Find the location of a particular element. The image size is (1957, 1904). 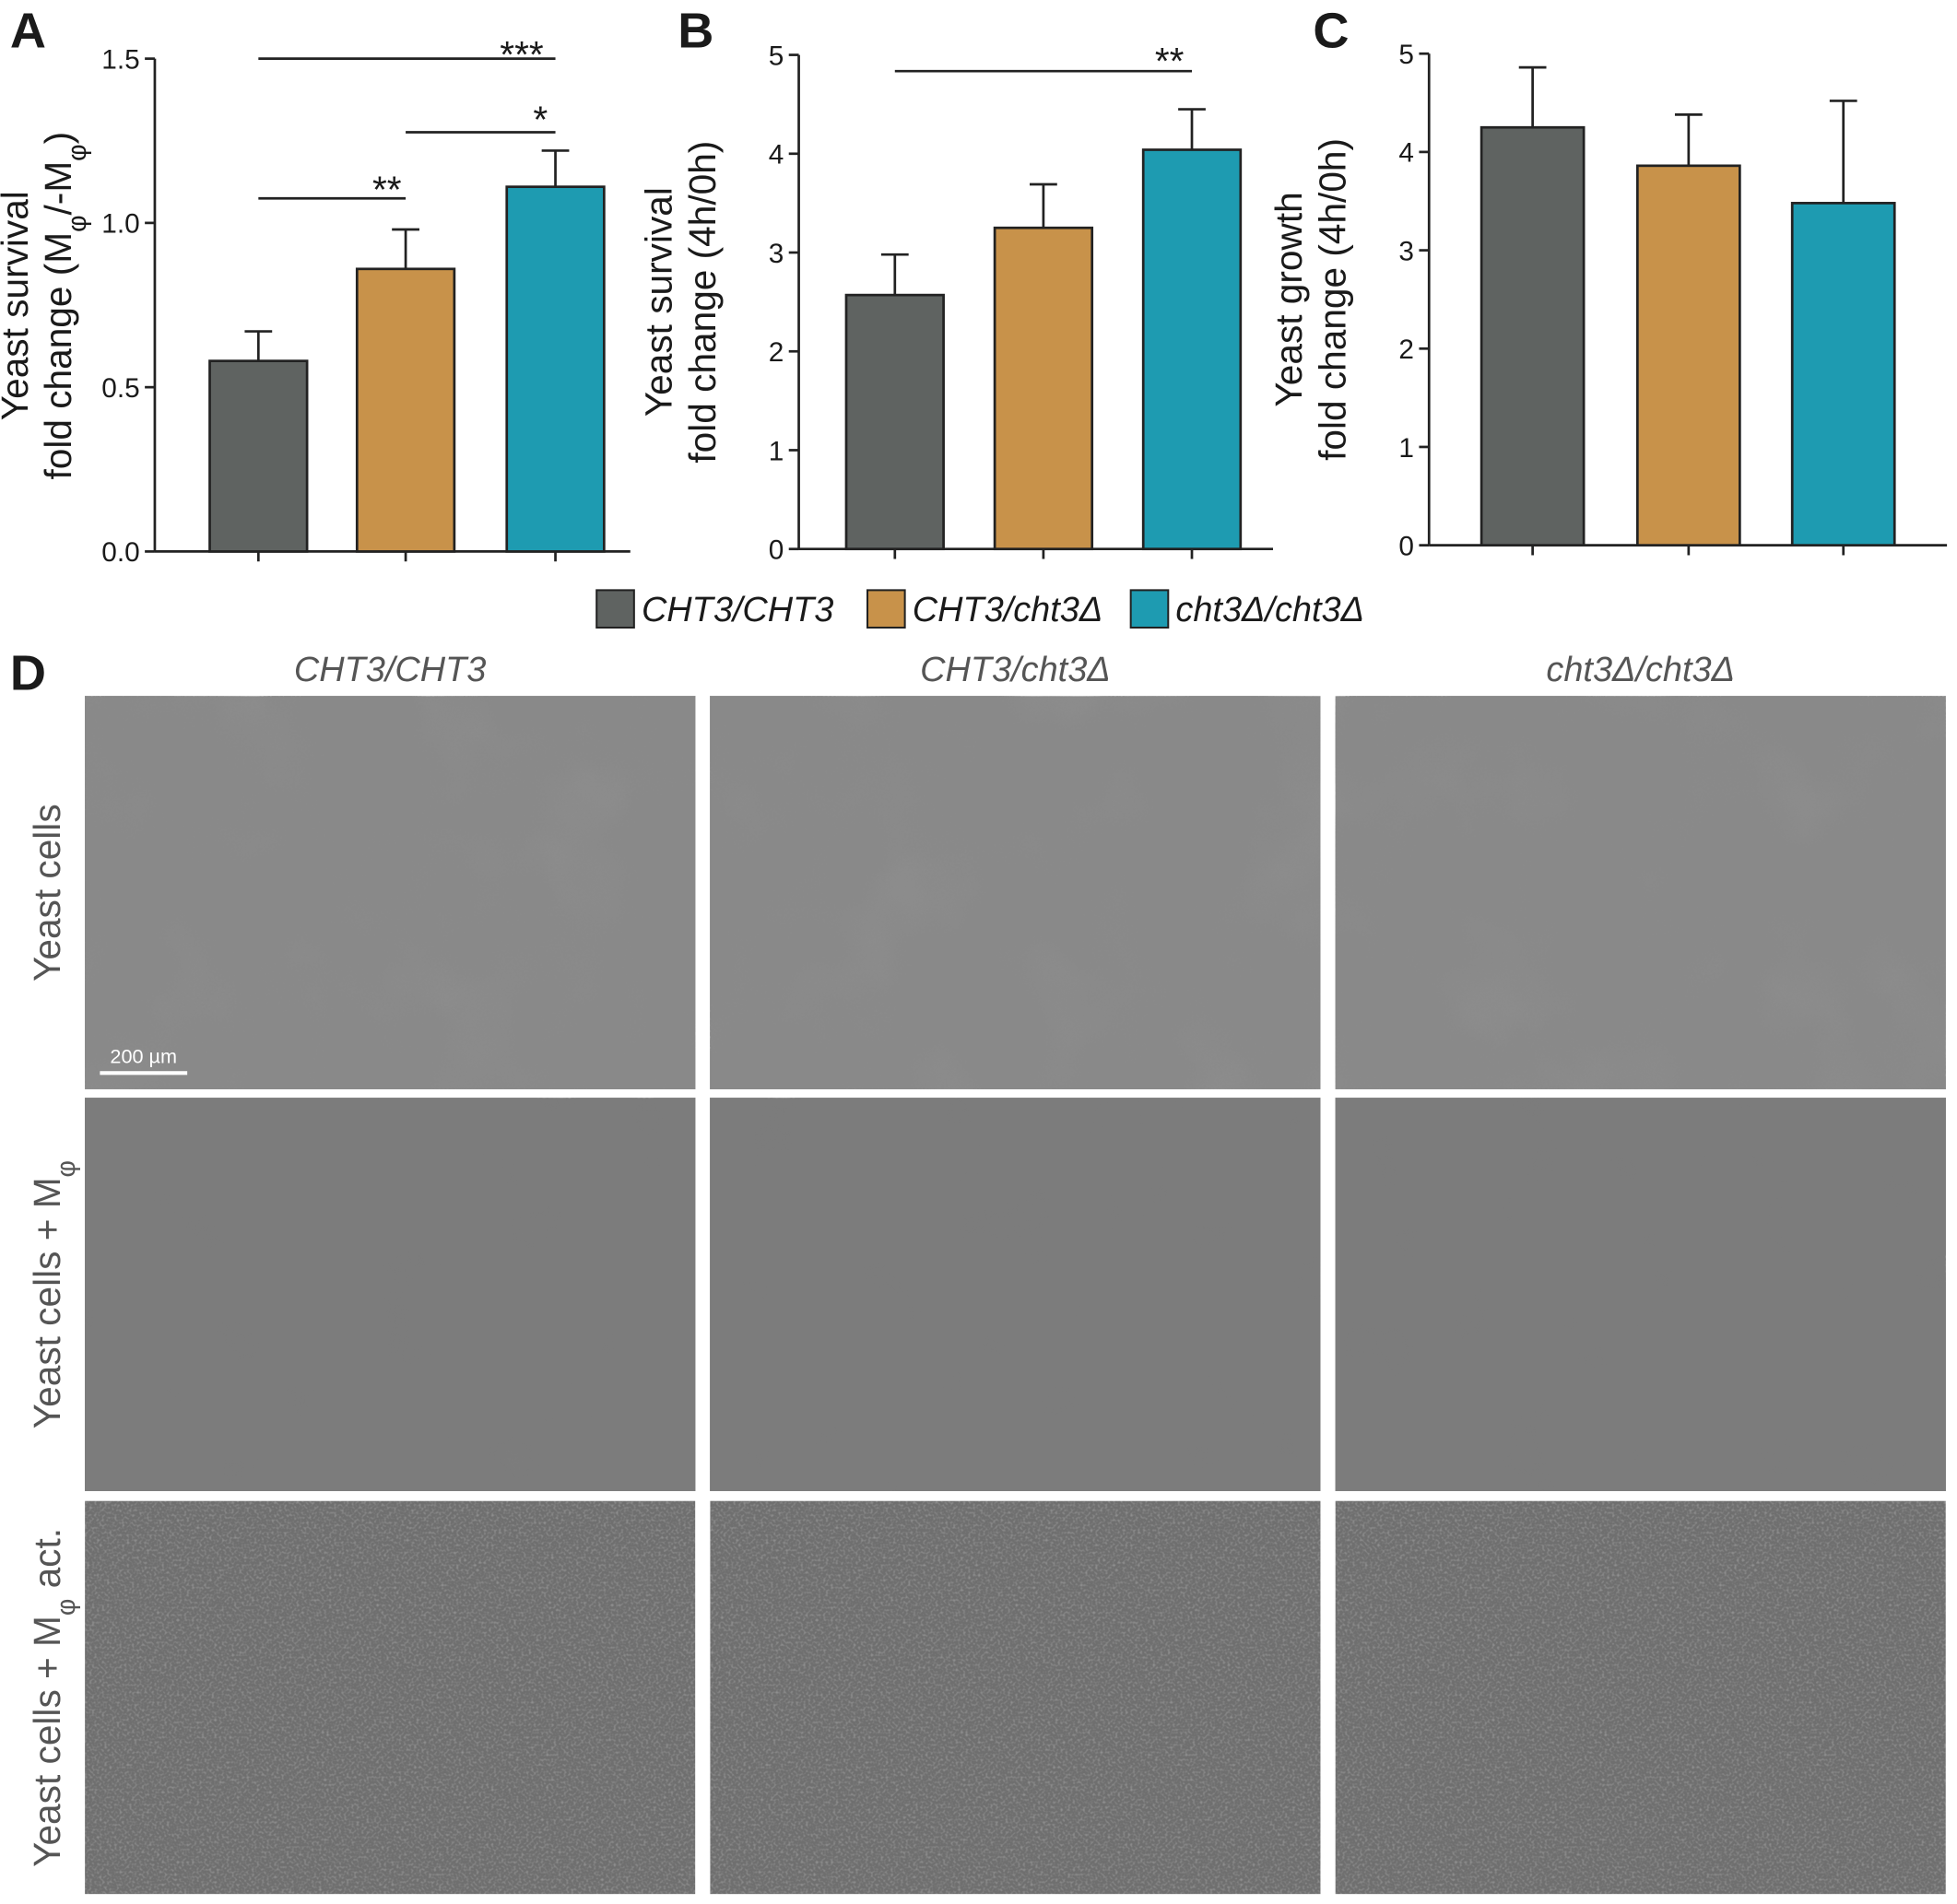

panel-letter: C is located at coordinates (1331, 30).